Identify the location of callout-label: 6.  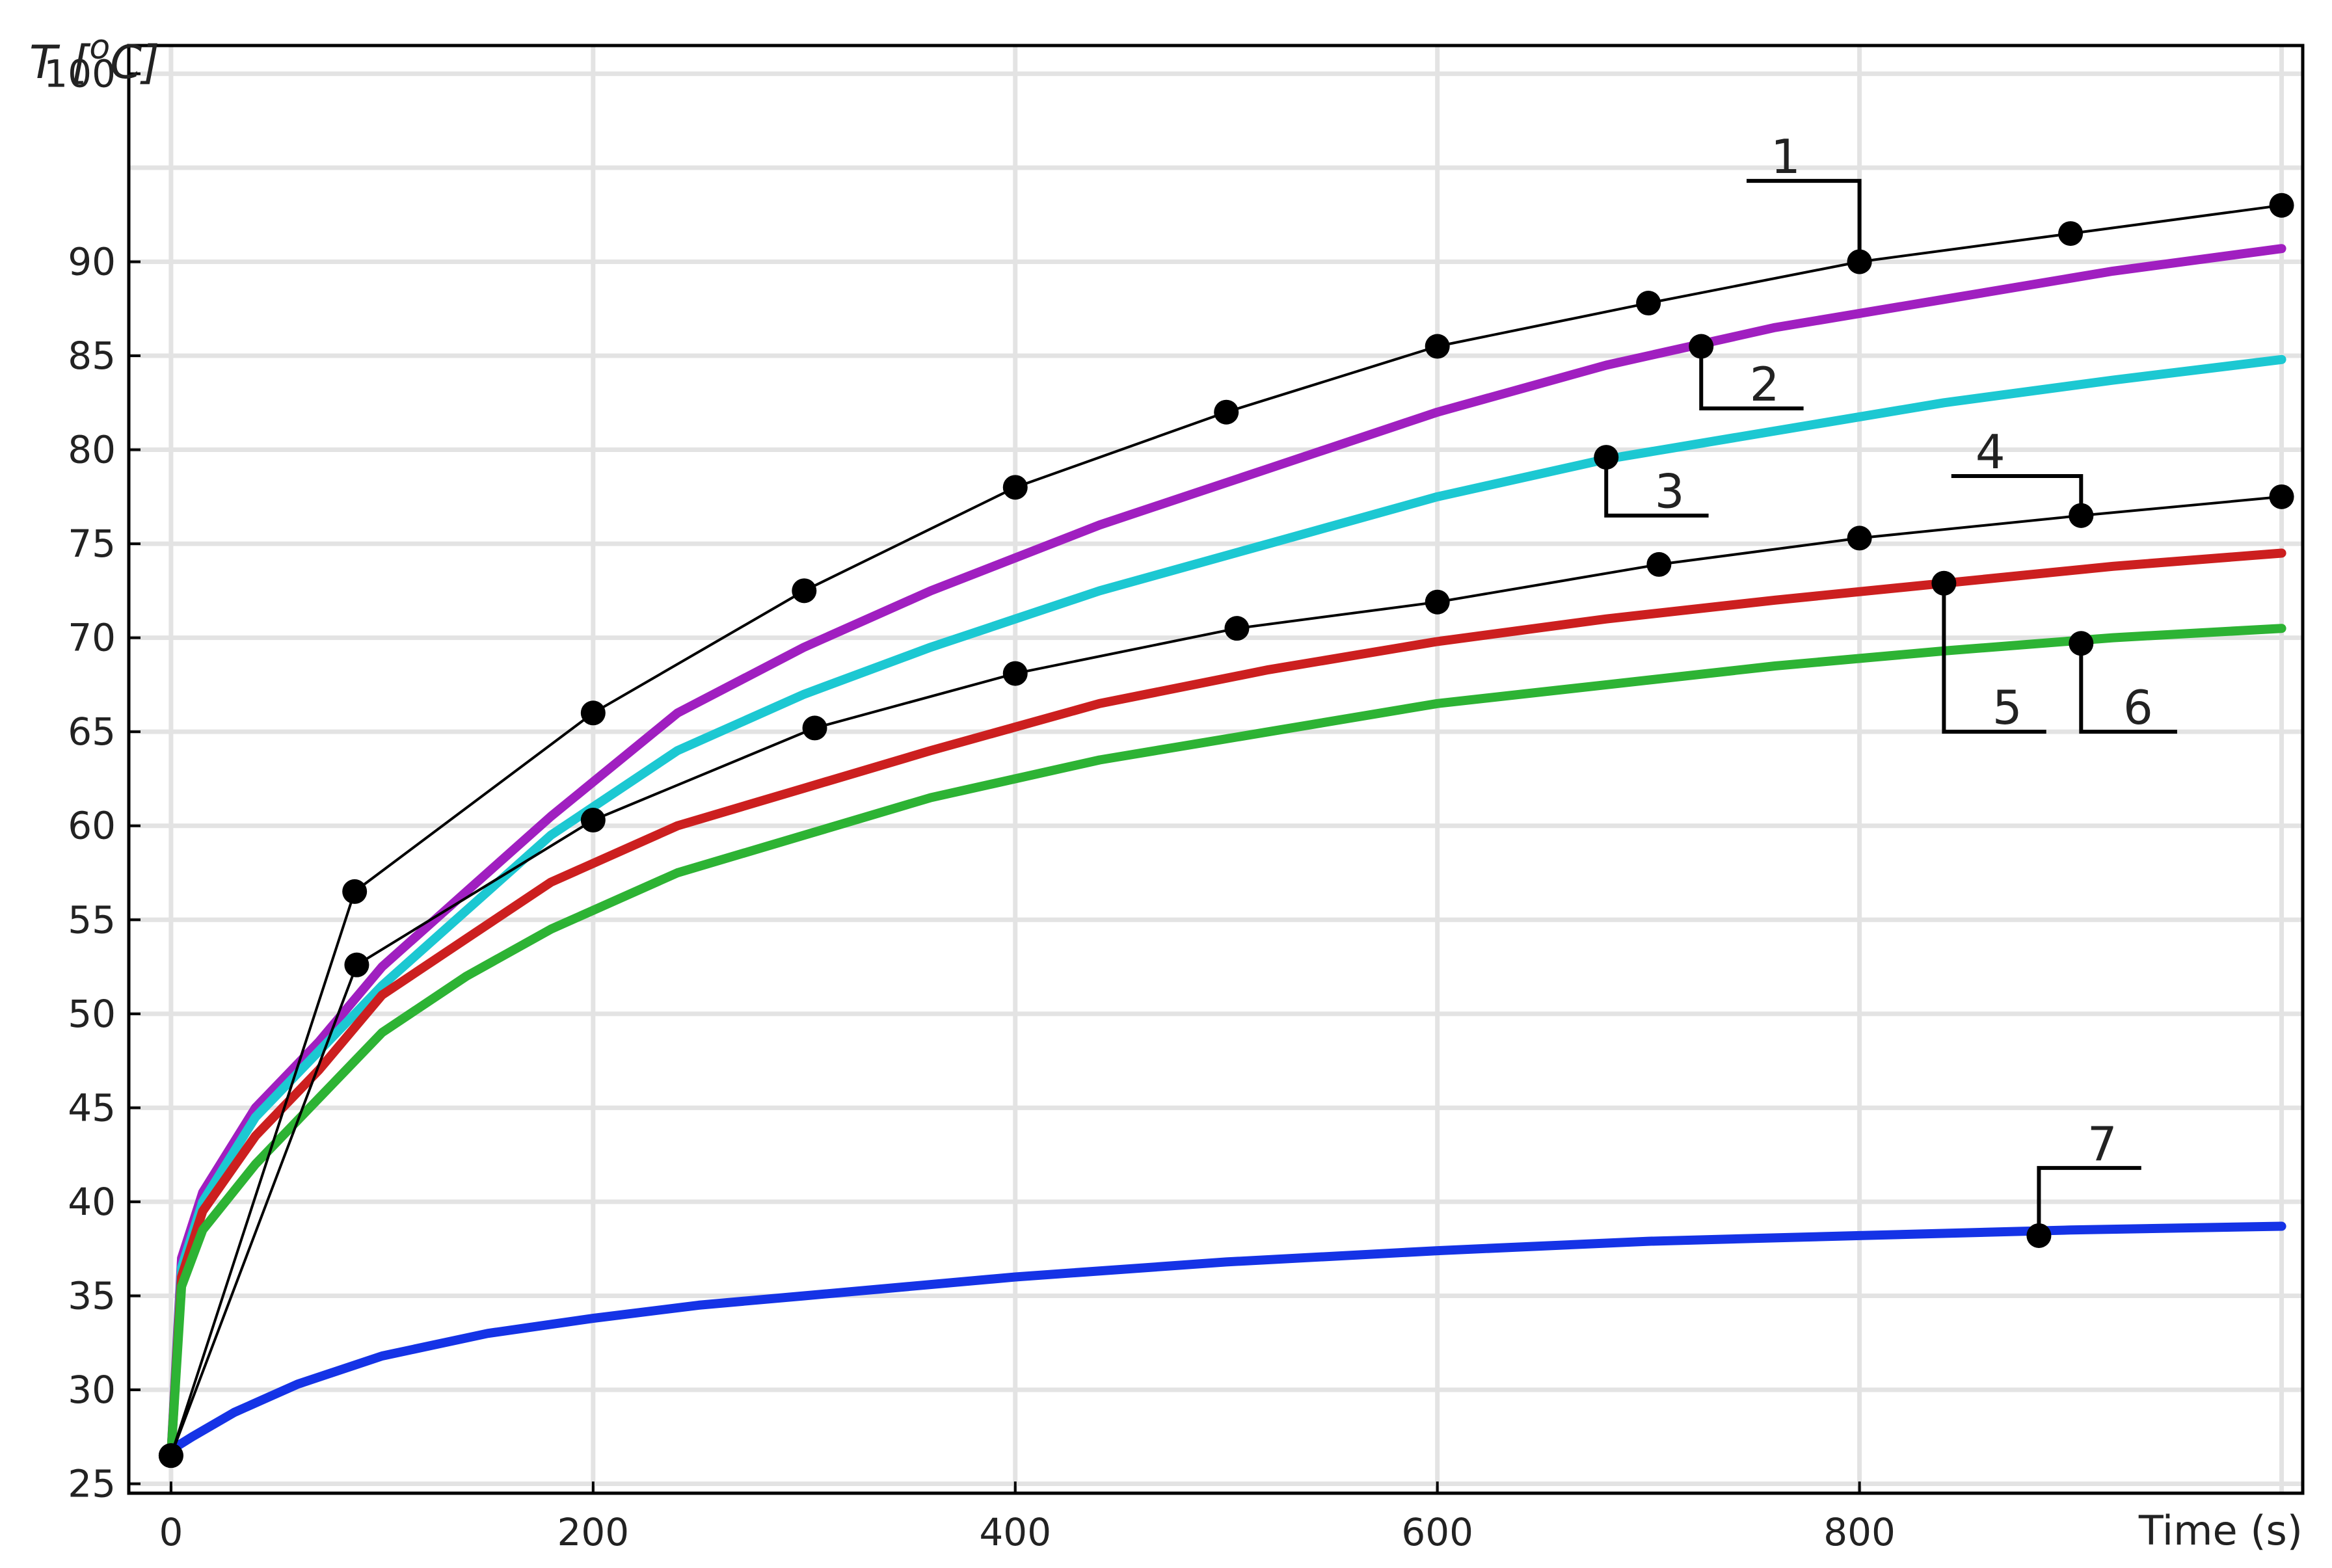
(2138, 707).